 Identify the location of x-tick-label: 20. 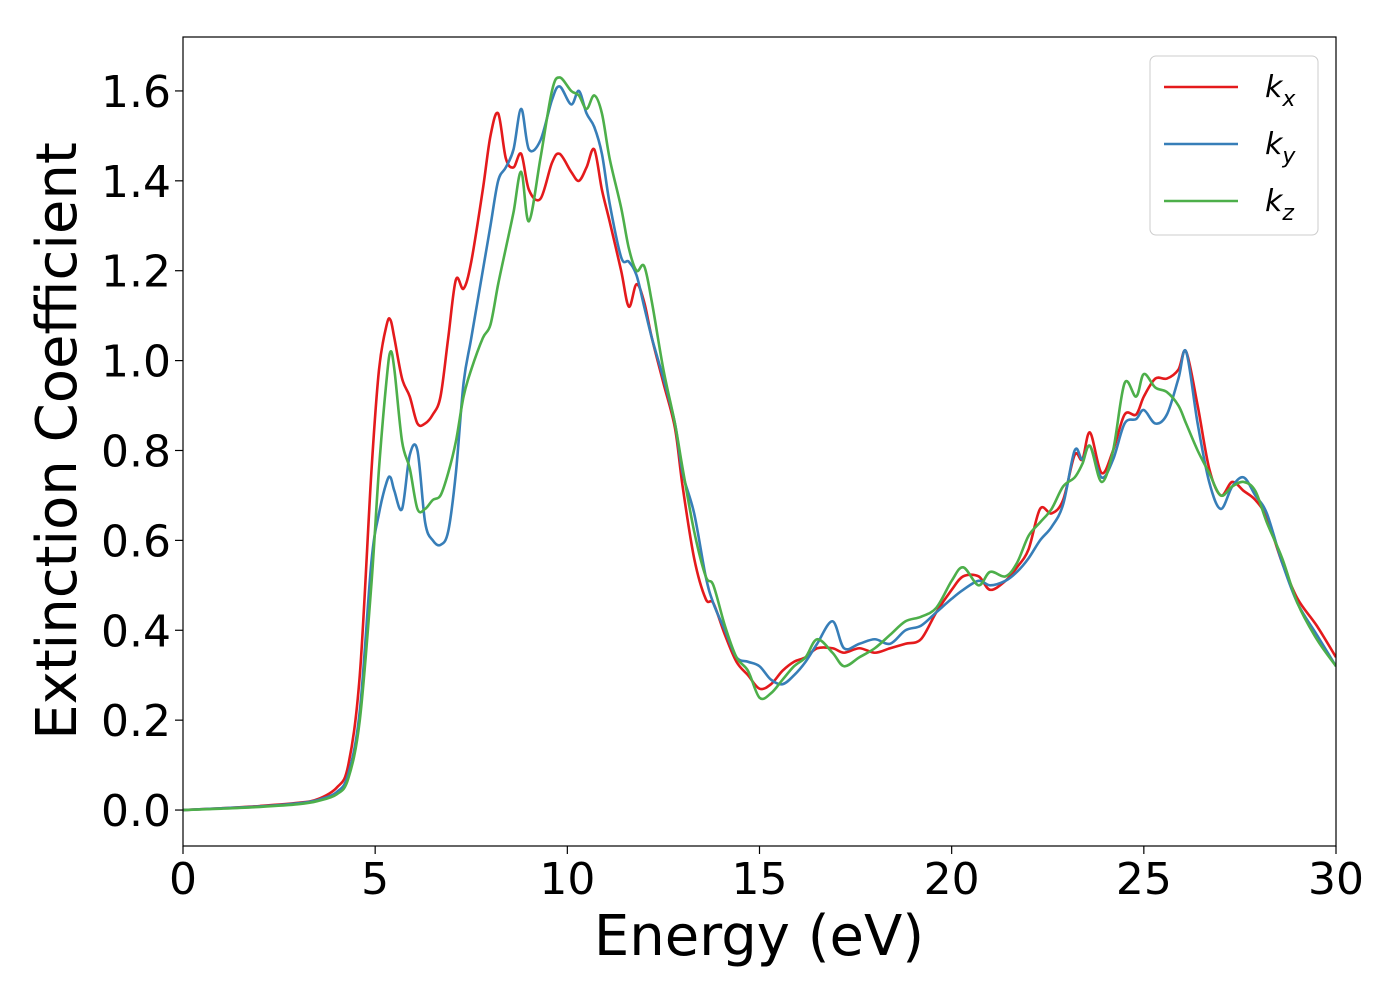
(952, 879).